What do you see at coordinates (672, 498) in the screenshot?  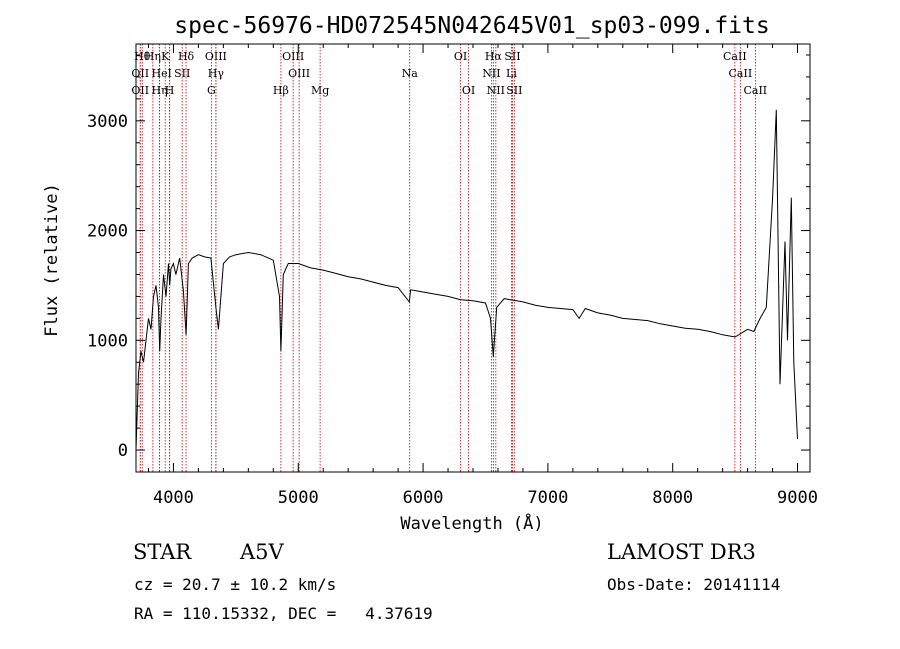 I see `x-tick-label: 8000` at bounding box center [672, 498].